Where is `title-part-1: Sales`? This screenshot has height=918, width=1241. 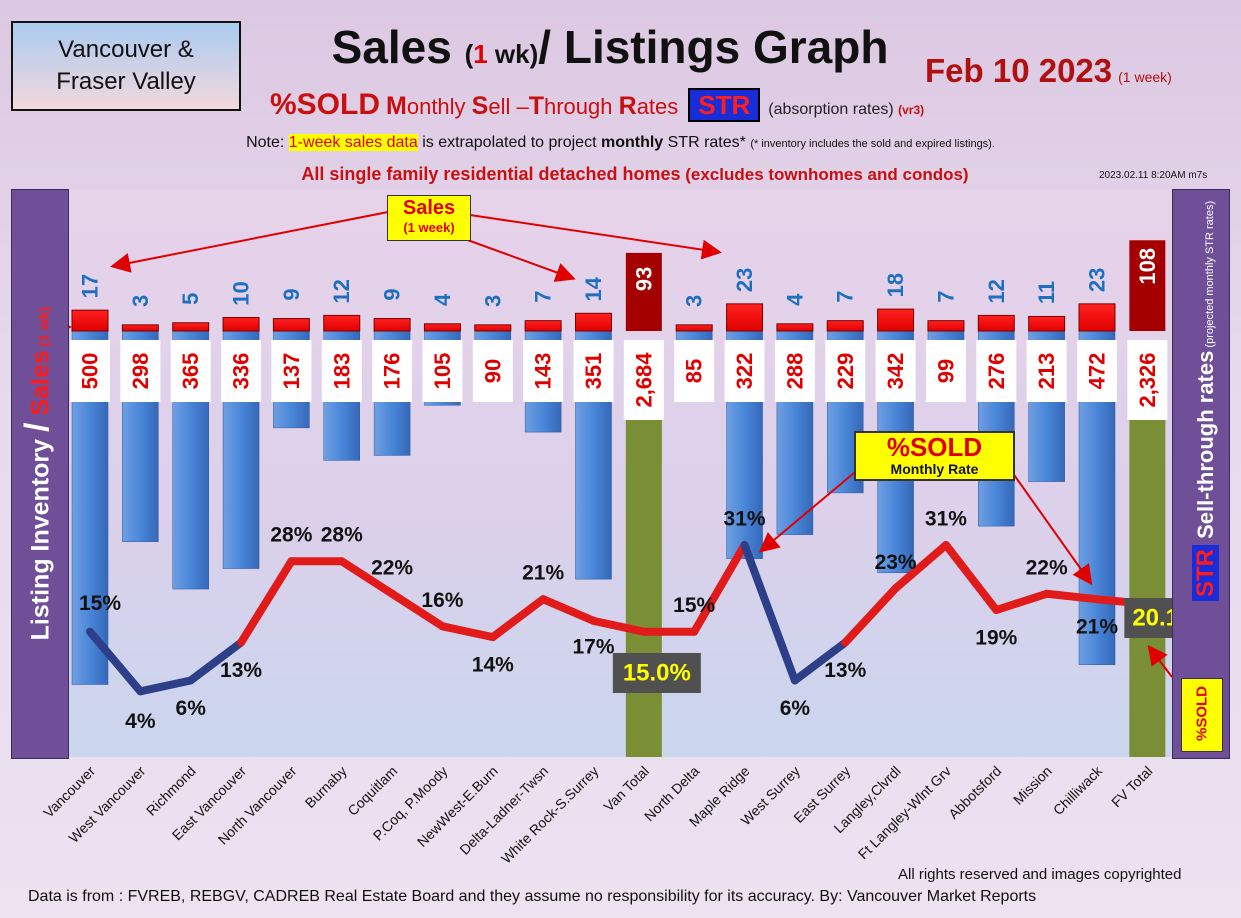 title-part-1: Sales is located at coordinates (391, 47).